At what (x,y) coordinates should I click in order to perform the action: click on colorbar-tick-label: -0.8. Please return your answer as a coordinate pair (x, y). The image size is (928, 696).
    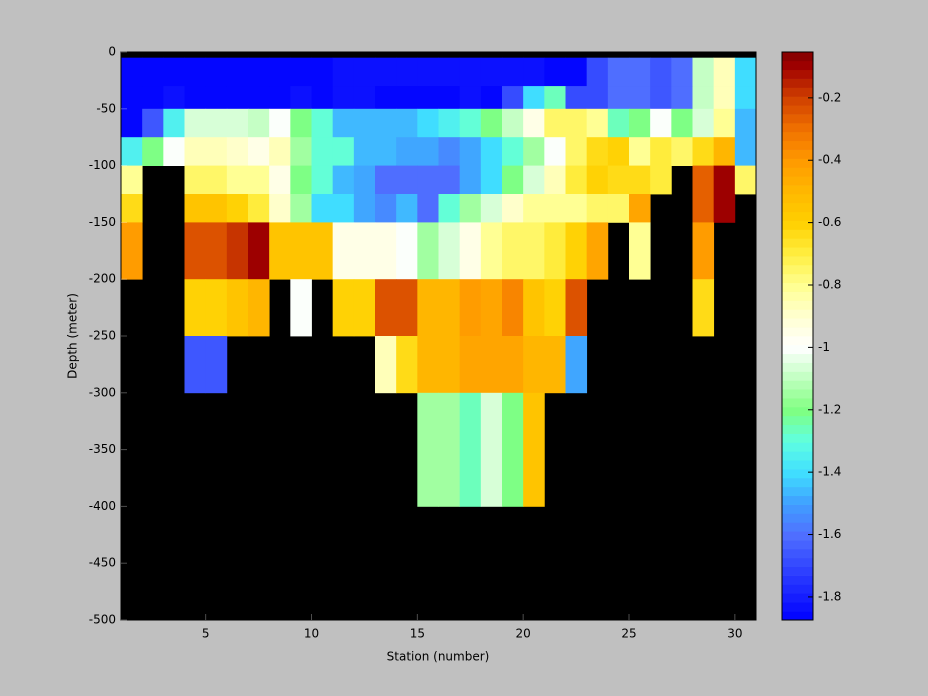
    Looking at the image, I should click on (829, 285).